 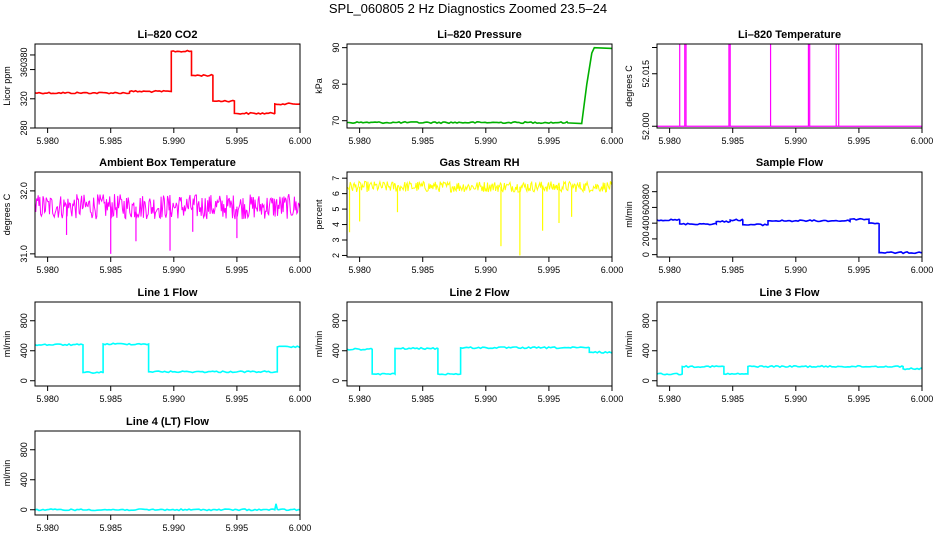 What do you see at coordinates (336, 239) in the screenshot?
I see `y-tick-label: 3` at bounding box center [336, 239].